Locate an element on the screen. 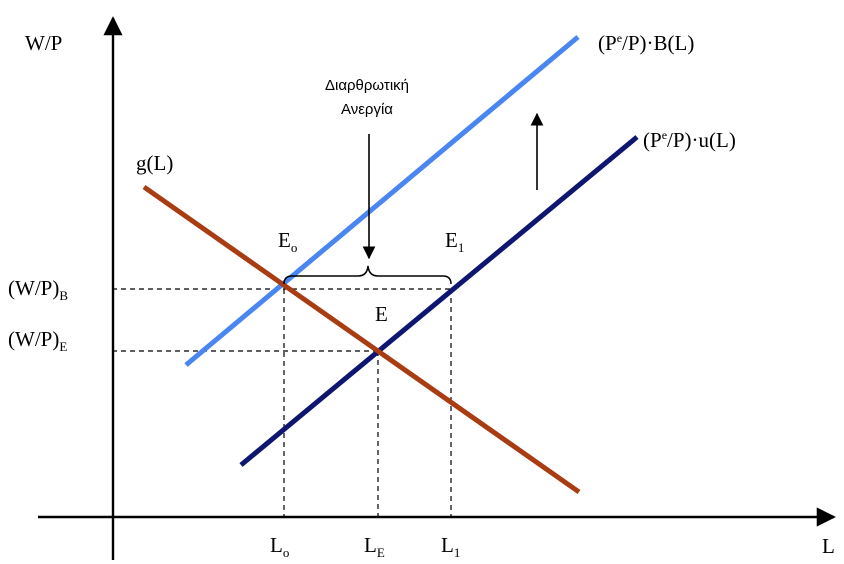 This screenshot has width=844, height=564. y-axis-label: W/P is located at coordinates (43, 43).